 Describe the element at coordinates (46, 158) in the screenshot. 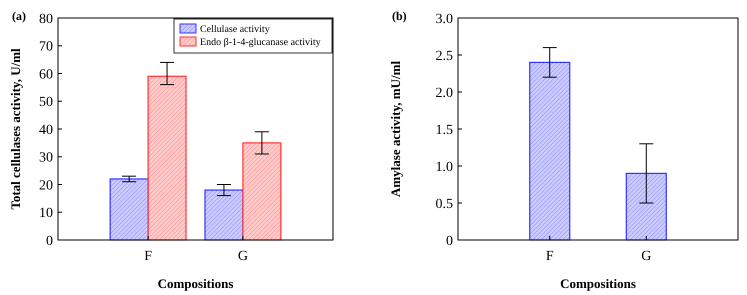

I see `y-tick-label: 30` at that location.